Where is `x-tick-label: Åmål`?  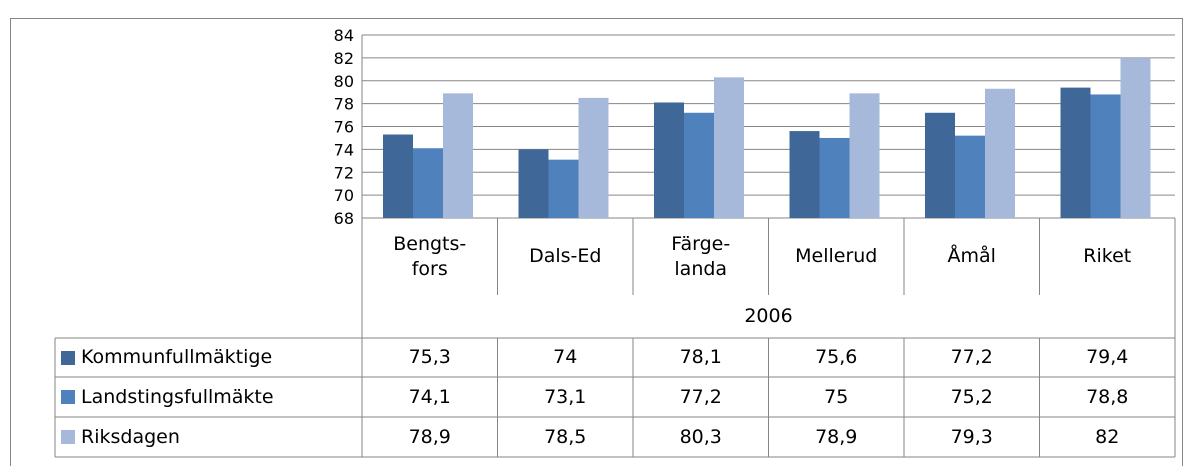
x-tick-label: Åmål is located at coordinates (972, 256).